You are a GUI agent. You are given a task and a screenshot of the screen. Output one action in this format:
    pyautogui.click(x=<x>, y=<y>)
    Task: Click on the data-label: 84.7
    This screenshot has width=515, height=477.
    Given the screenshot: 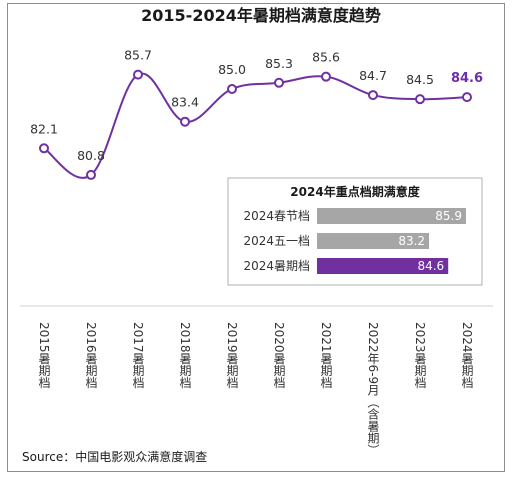 What is the action you would take?
    pyautogui.click(x=373, y=75)
    